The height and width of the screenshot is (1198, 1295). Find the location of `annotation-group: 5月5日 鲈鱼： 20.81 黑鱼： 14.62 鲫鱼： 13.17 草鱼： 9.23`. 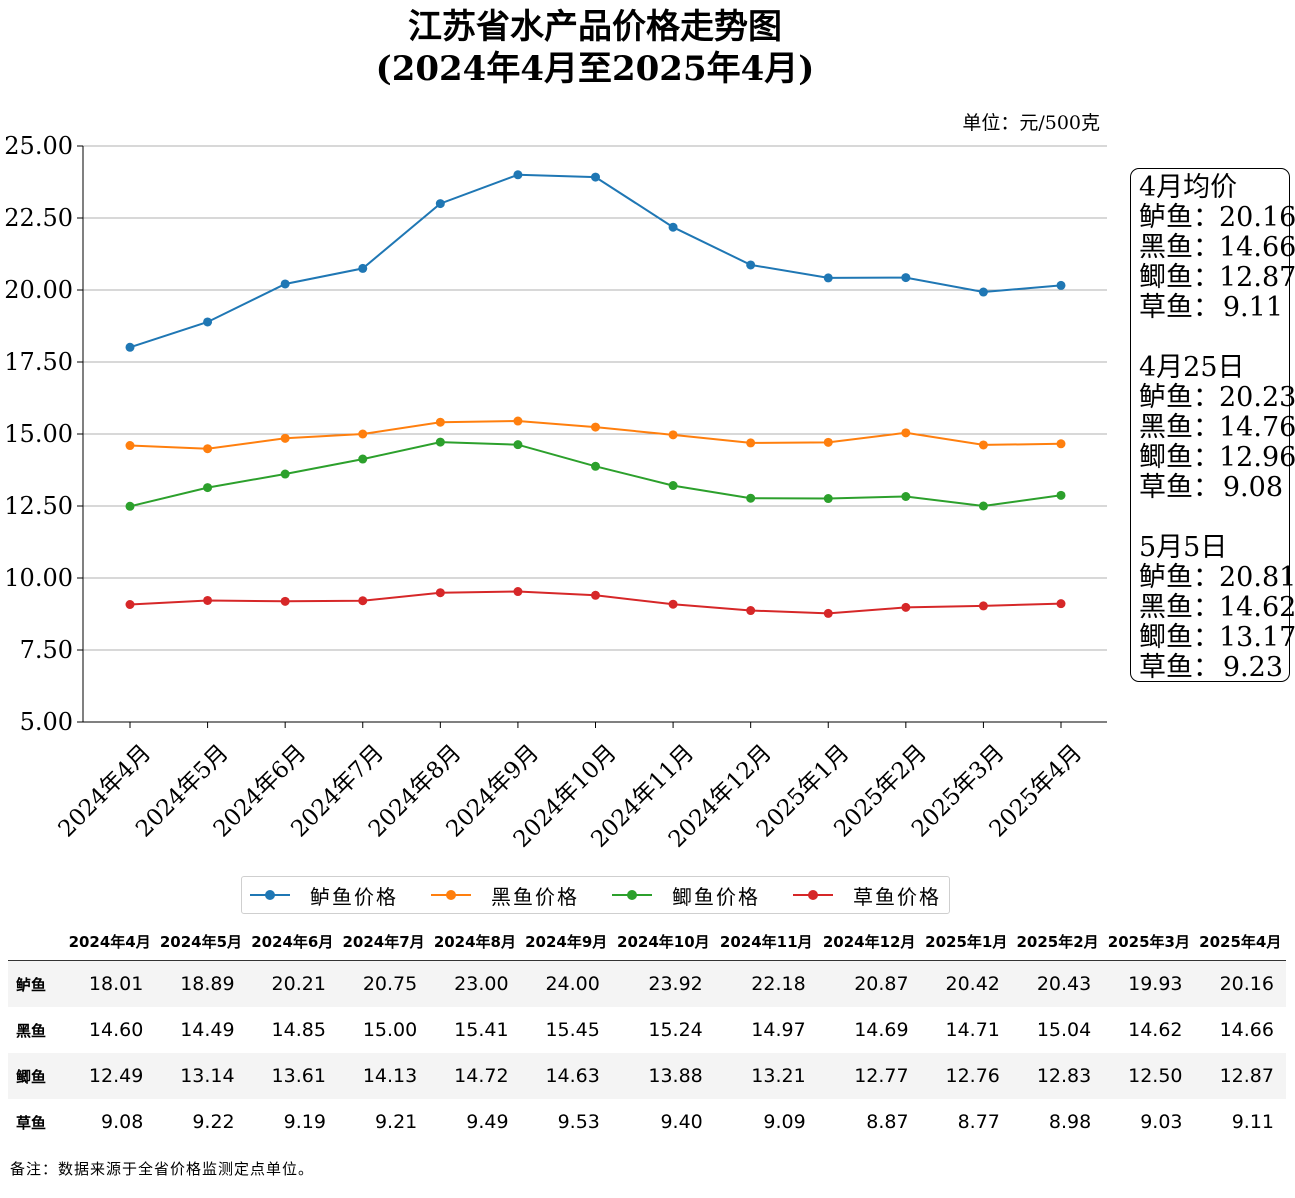

annotation-group: 5月5日 鲈鱼： 20.81 黑鱼： 14.62 鲫鱼： 13.17 草鱼： 9.23 is located at coordinates (1217, 607).